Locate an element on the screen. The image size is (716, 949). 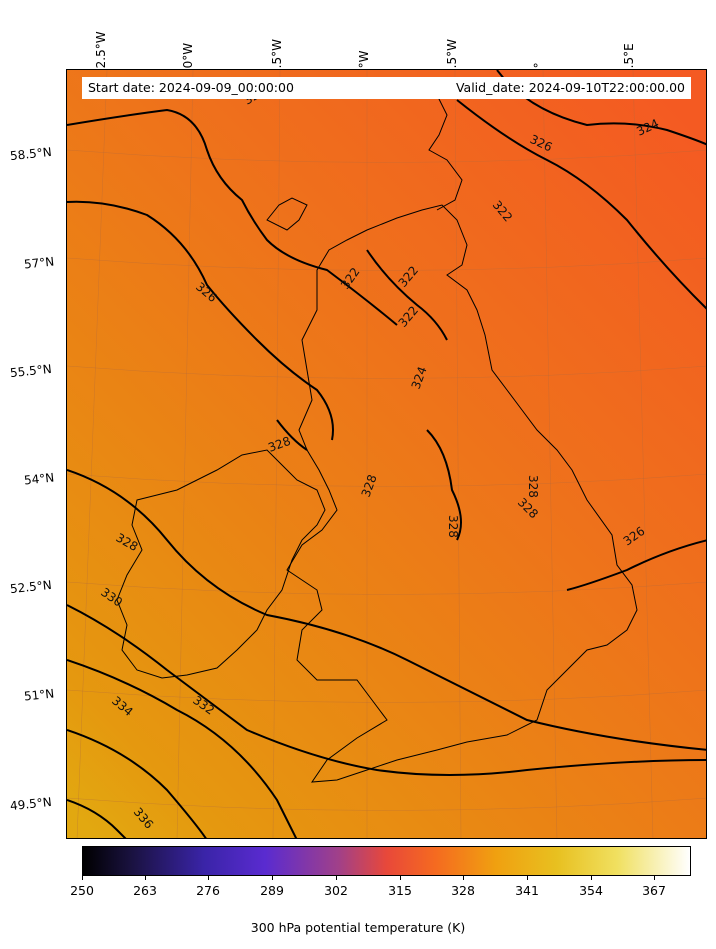
lat-label: 54°N is located at coordinates (39, 479).